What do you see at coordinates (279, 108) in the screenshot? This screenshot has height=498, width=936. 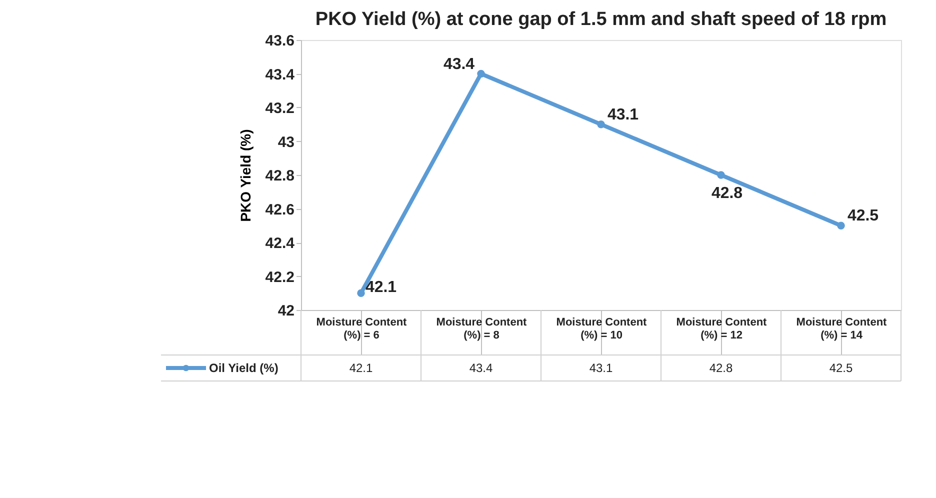 I see `y-tick-label: 43.2` at bounding box center [279, 108].